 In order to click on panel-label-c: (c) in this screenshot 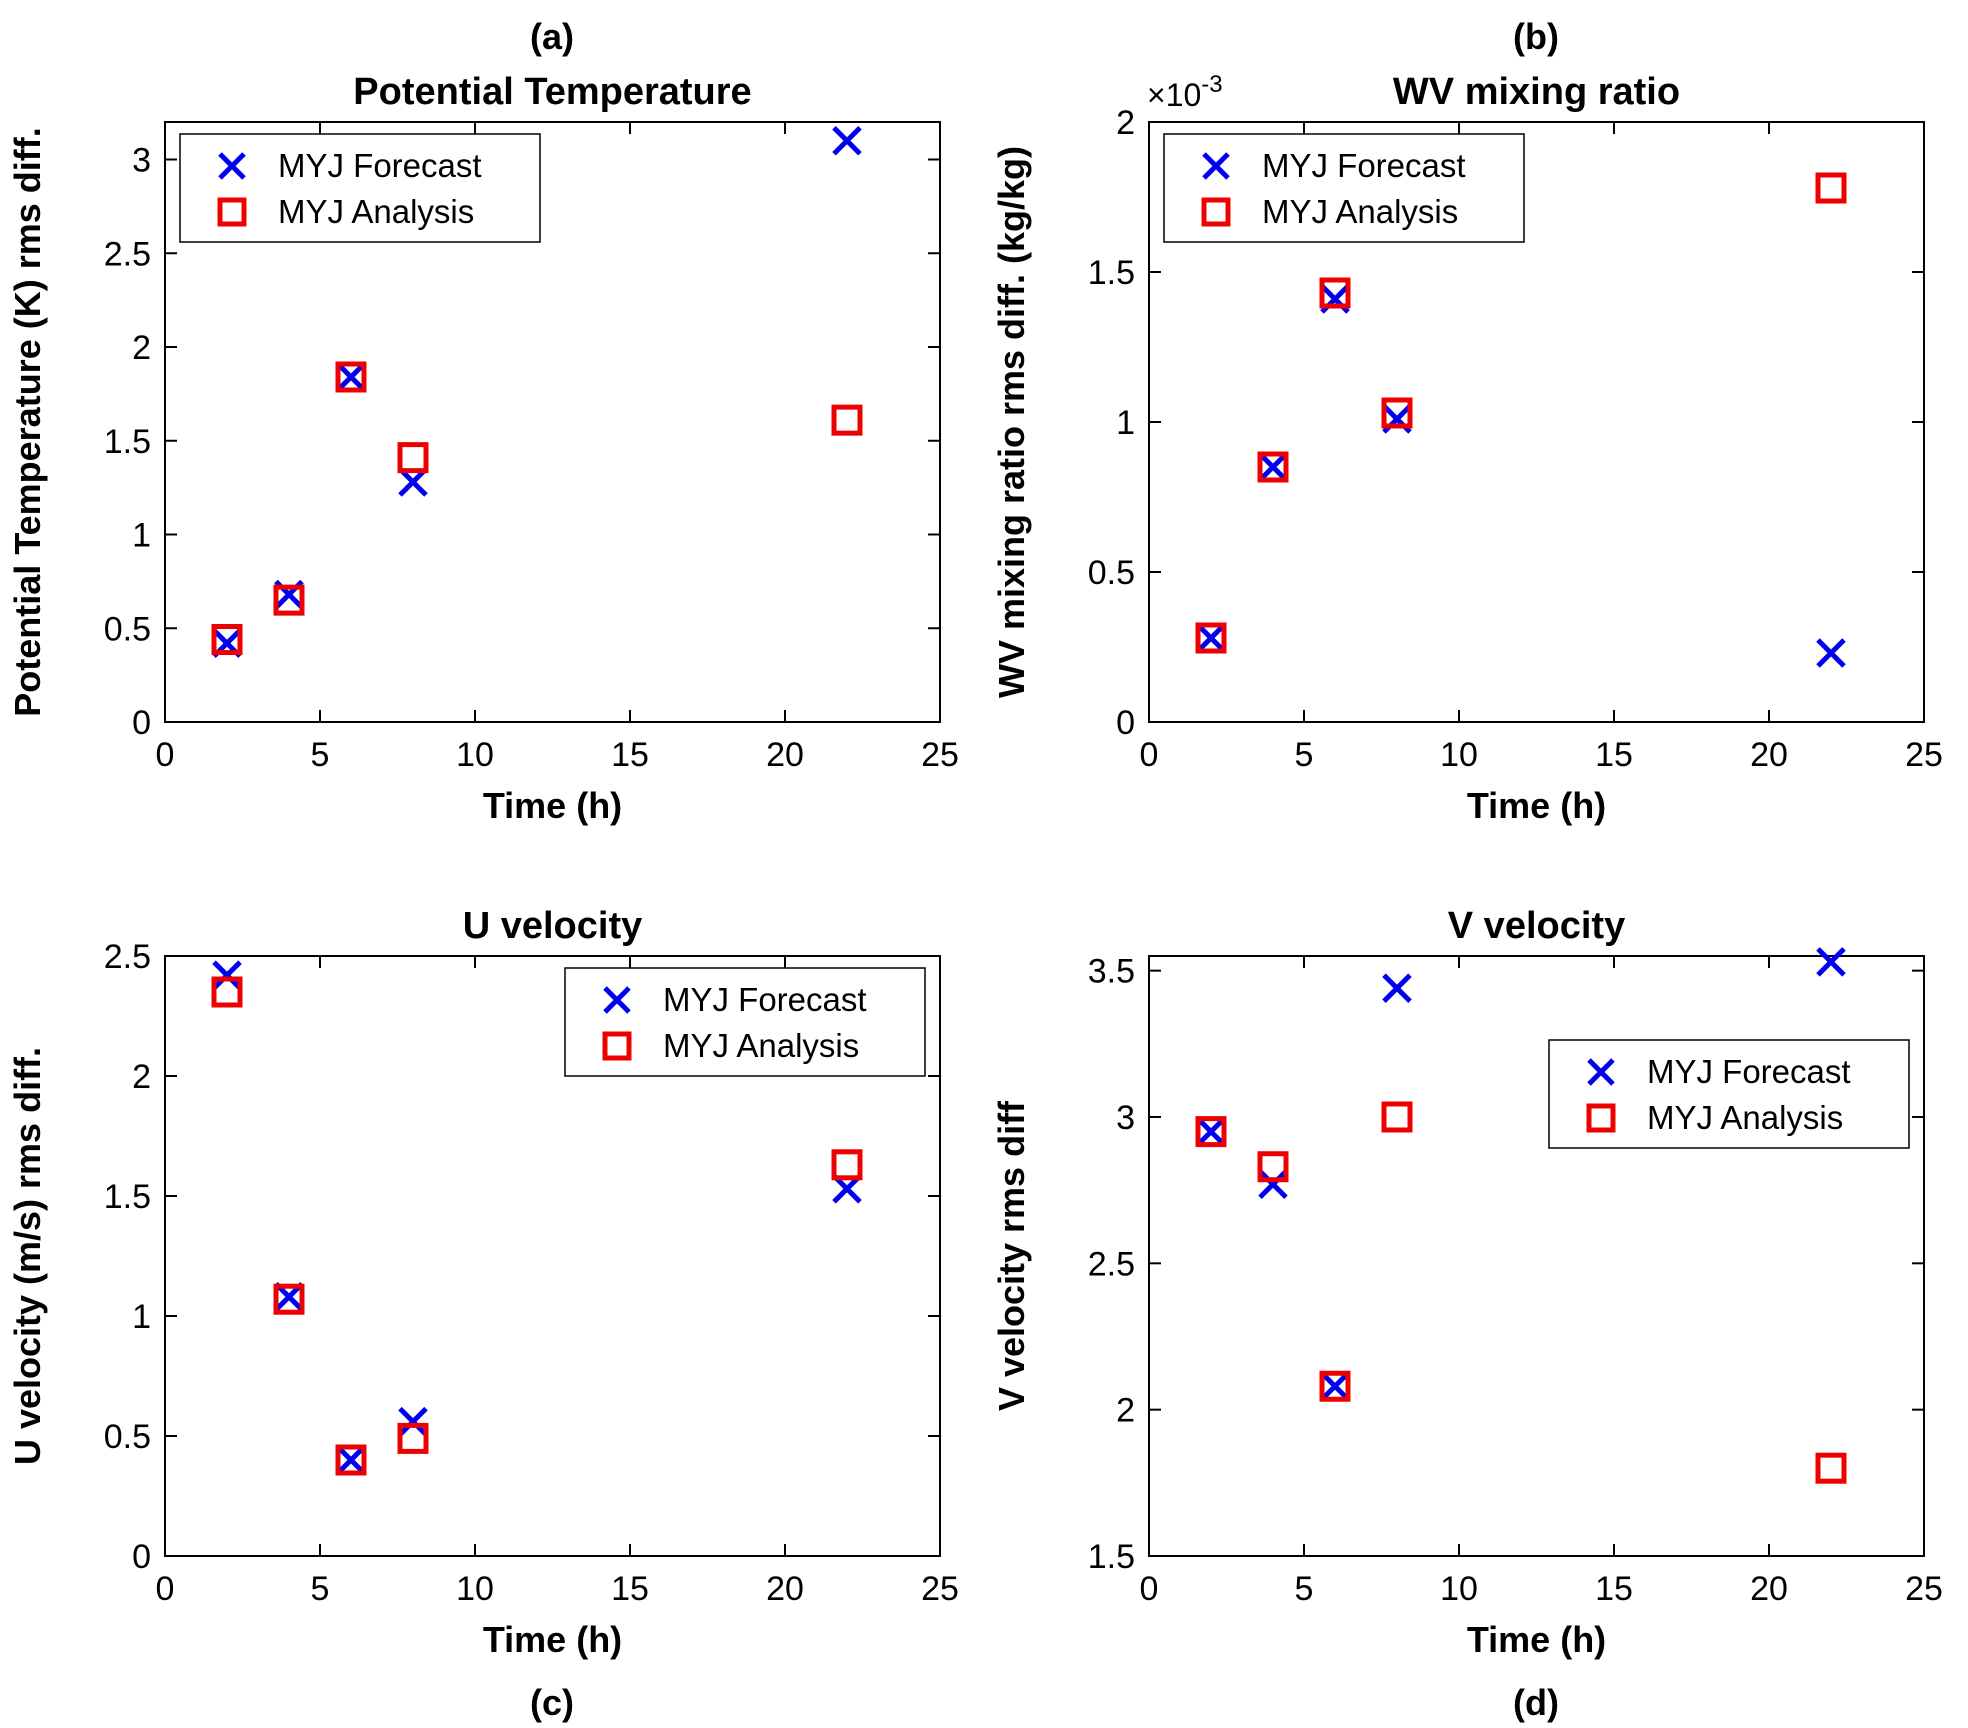, I will do `click(552, 1702)`.